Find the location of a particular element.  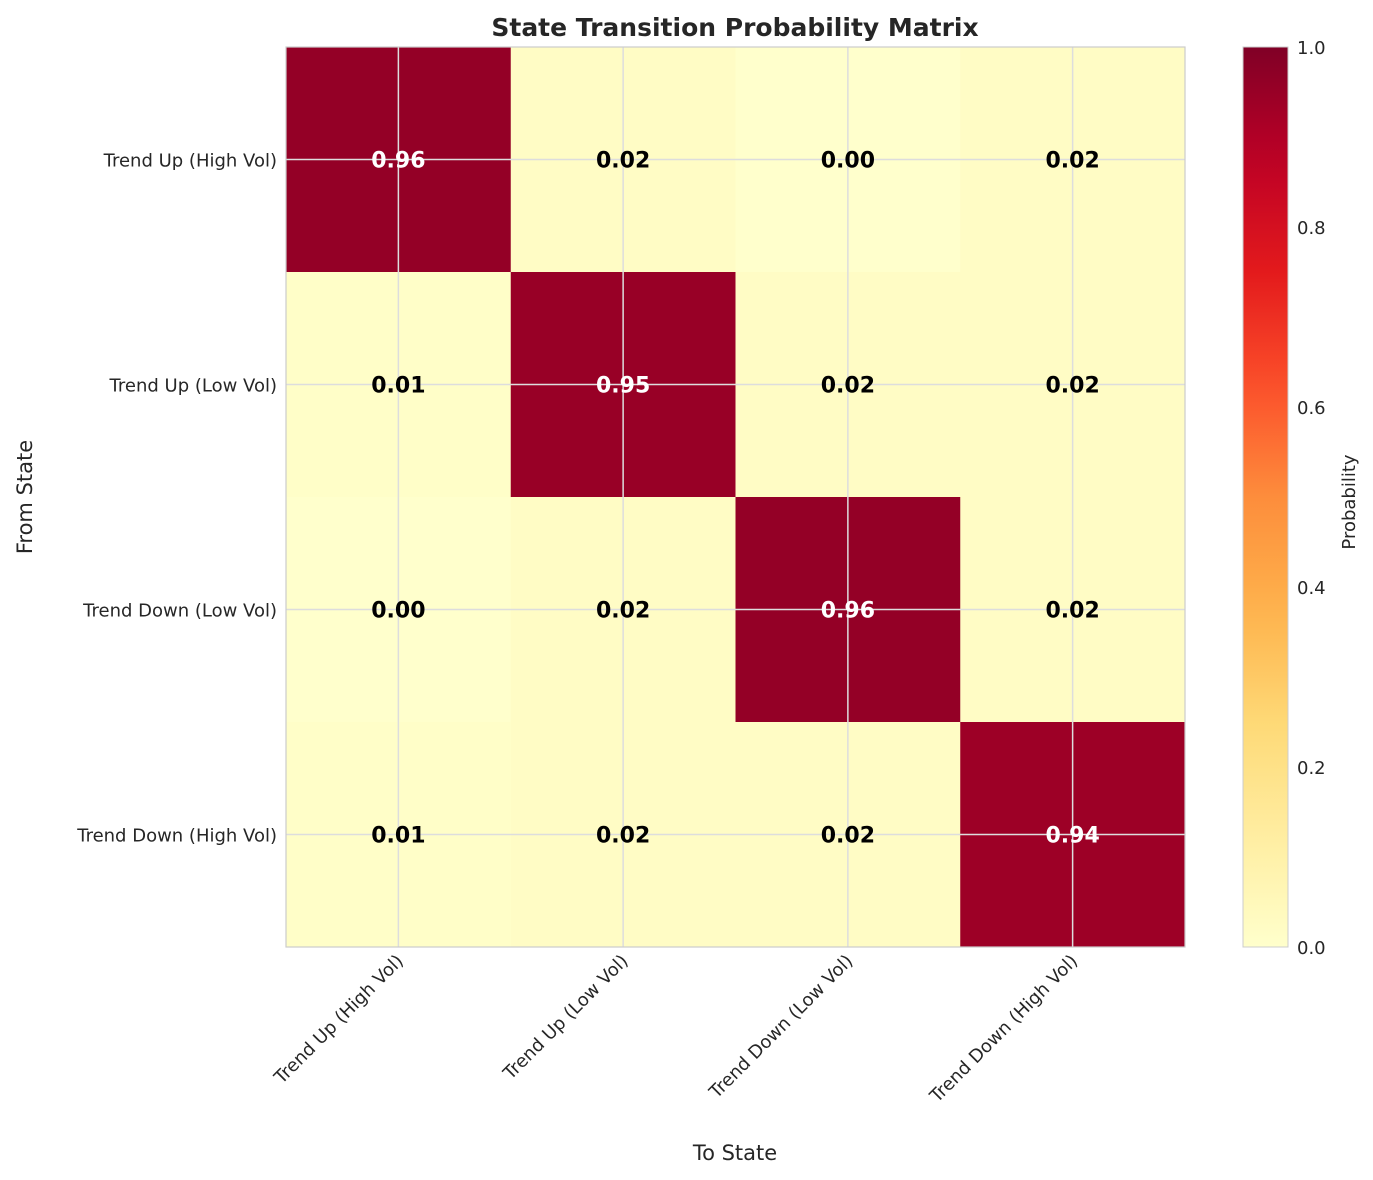

y-tick-label: Trend Down (High Vol) is located at coordinates (176, 836).